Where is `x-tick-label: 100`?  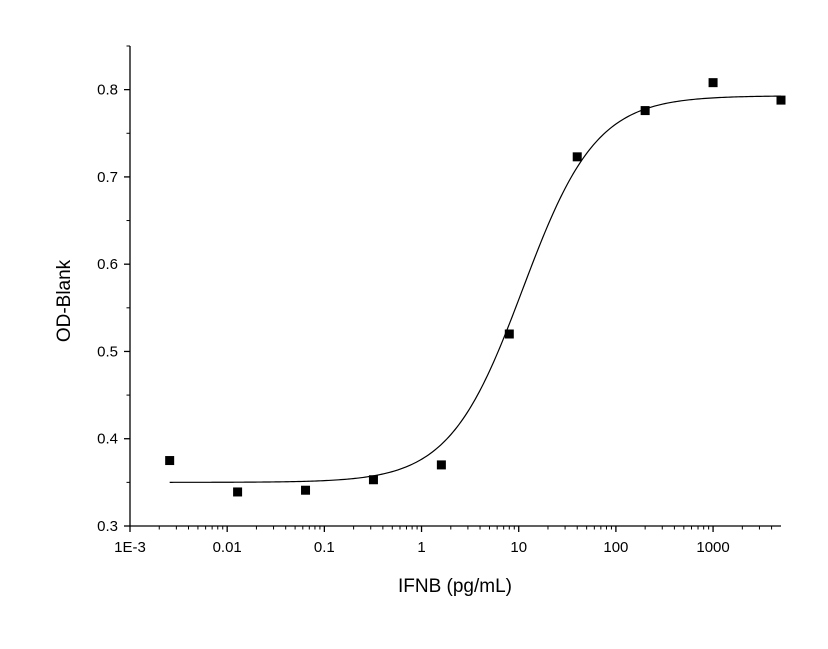 x-tick-label: 100 is located at coordinates (615, 547).